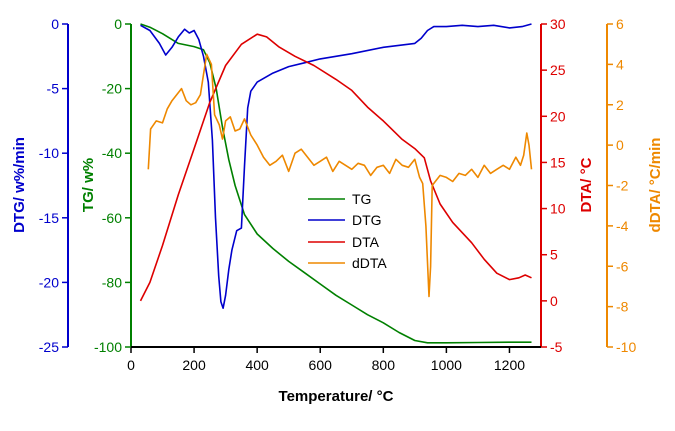 Image resolution: width=675 pixels, height=431 pixels. I want to click on x-tick-label: 800, so click(384, 365).